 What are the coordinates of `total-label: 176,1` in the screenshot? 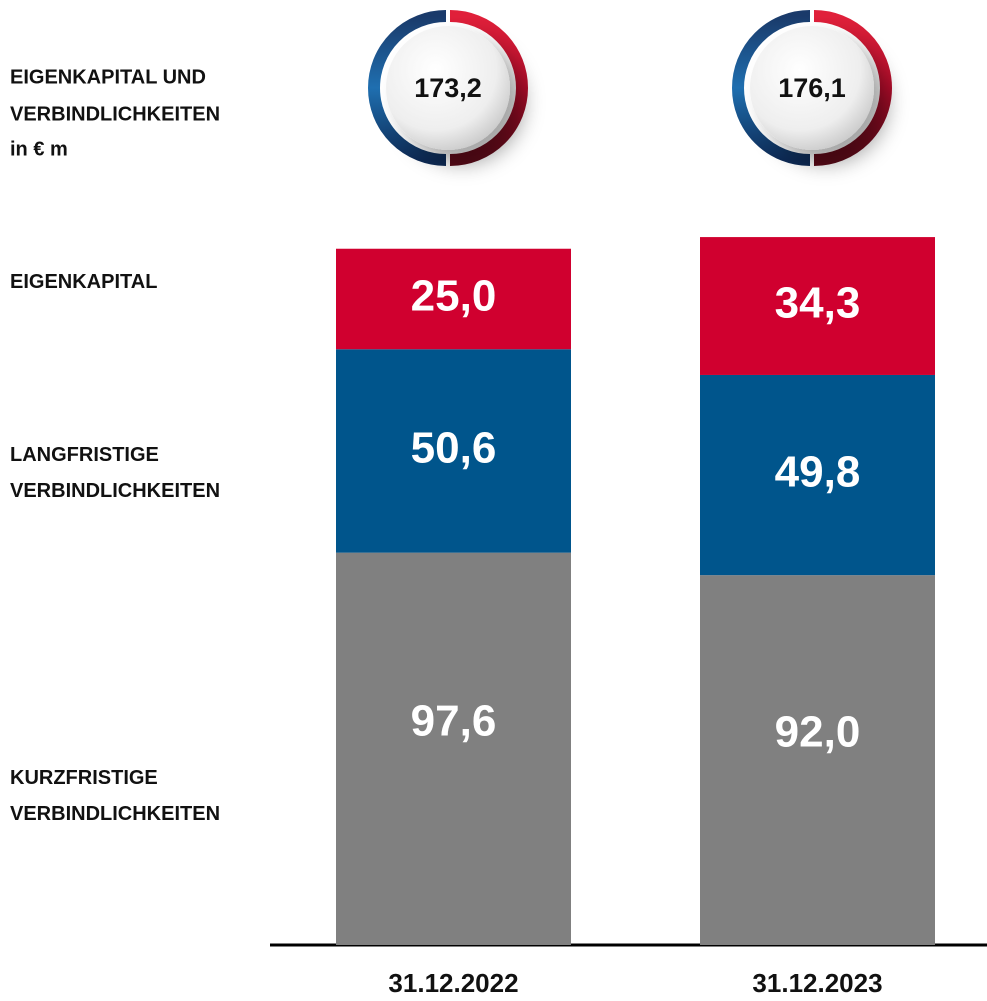 It's located at (812, 88).